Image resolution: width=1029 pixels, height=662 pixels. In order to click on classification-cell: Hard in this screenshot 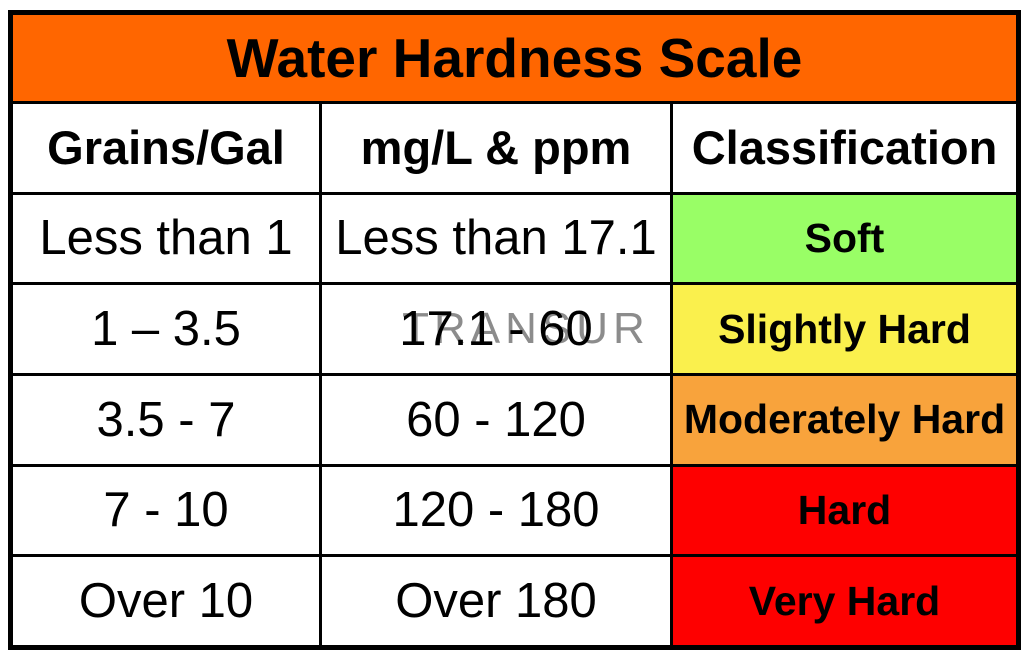, I will do `click(844, 510)`.